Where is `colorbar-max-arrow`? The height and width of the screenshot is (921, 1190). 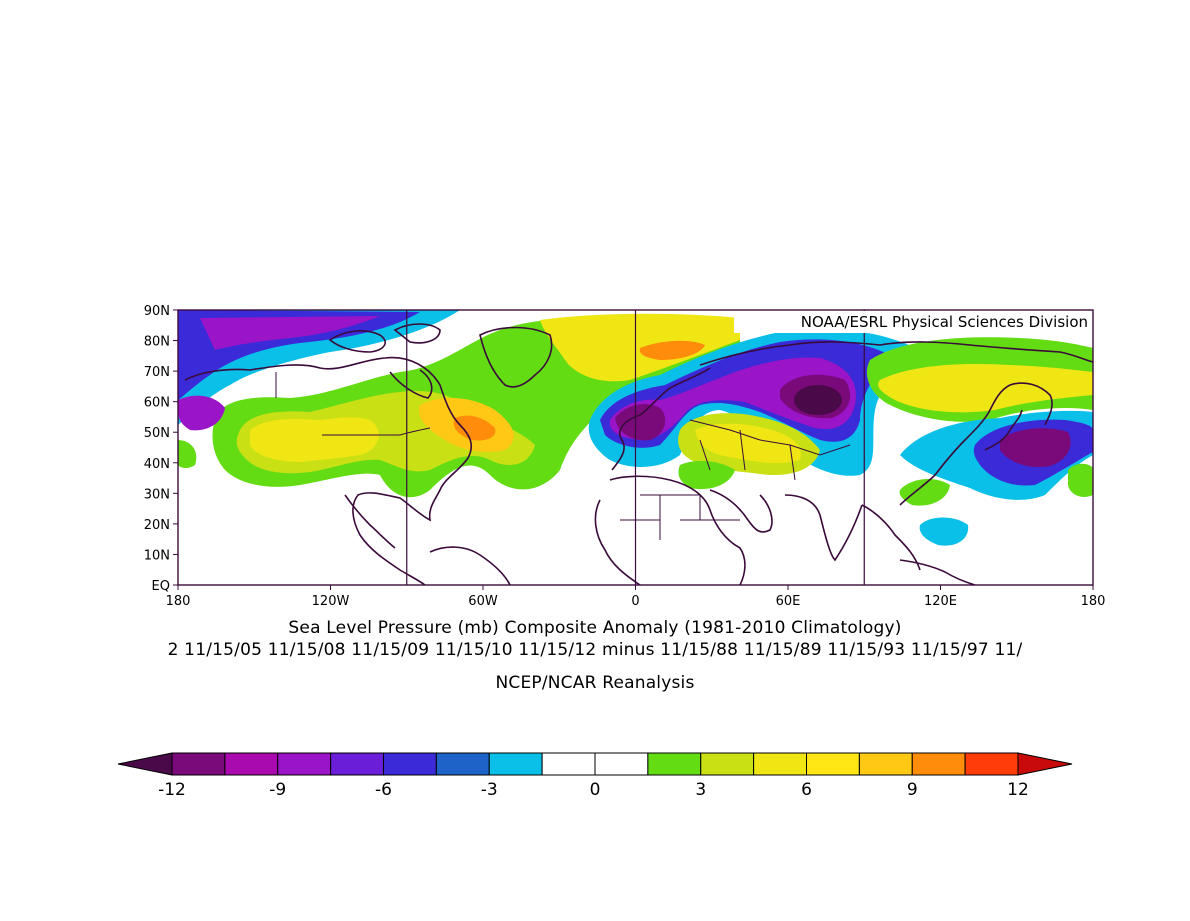 colorbar-max-arrow is located at coordinates (1045, 764).